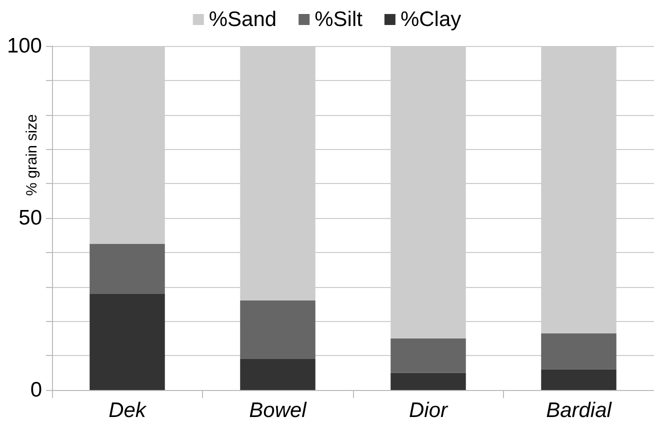  What do you see at coordinates (242, 19) in the screenshot?
I see `legend-label: %Sand` at bounding box center [242, 19].